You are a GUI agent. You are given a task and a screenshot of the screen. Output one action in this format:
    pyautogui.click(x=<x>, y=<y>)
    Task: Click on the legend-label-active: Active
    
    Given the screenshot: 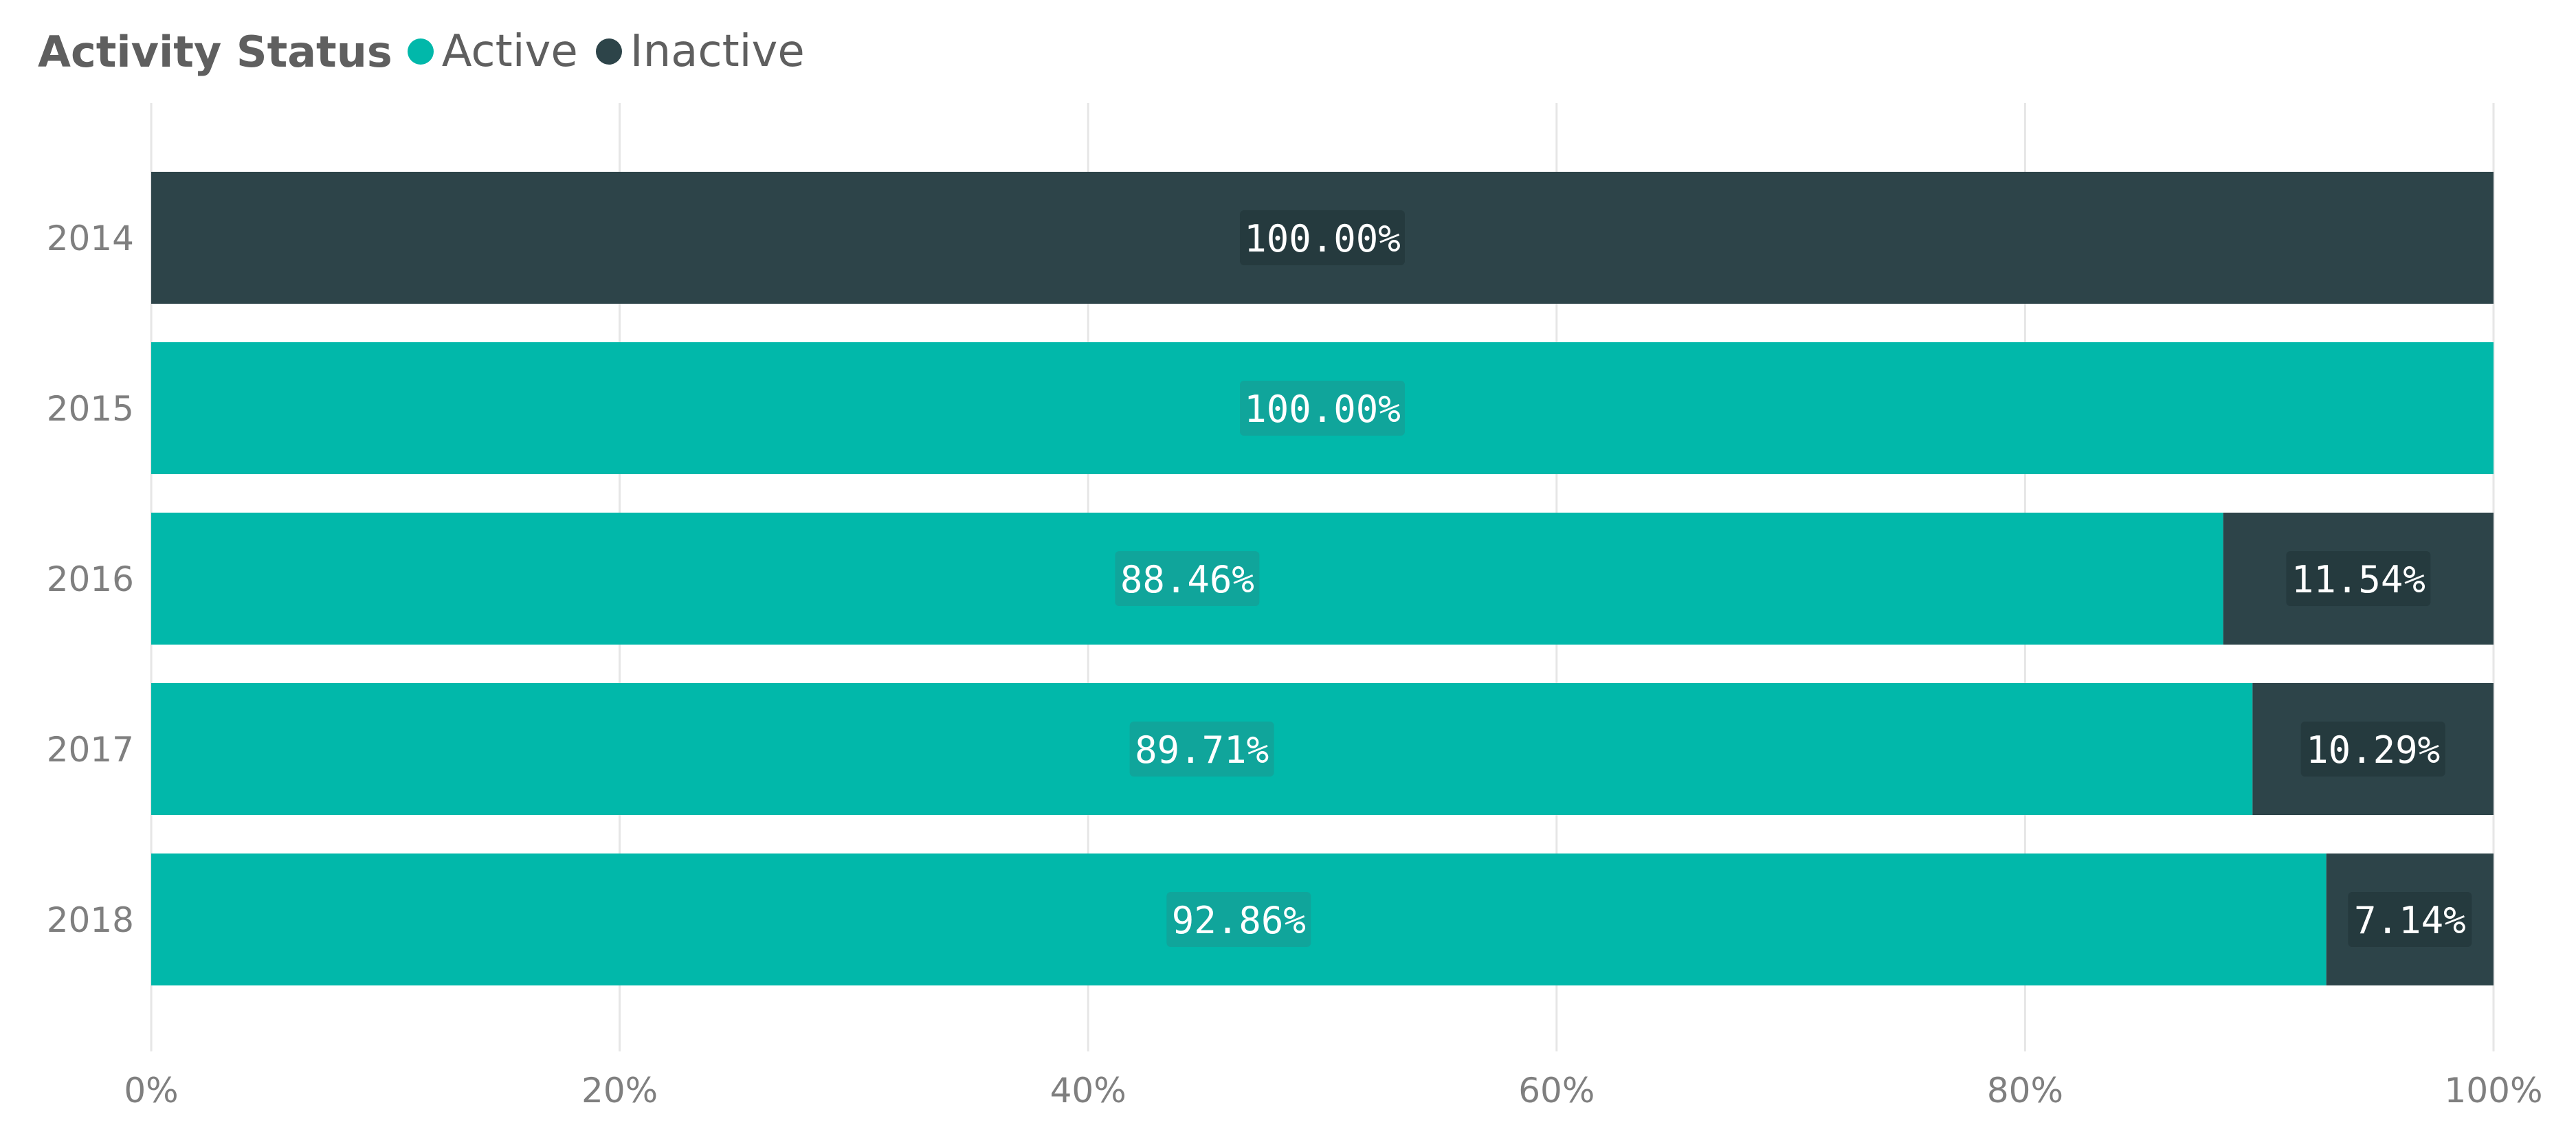 What is the action you would take?
    pyautogui.click(x=509, y=52)
    